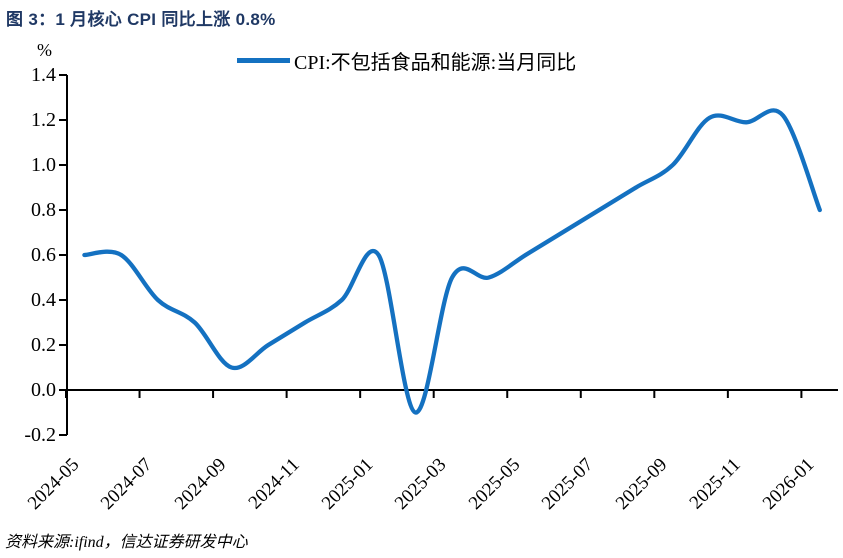 The height and width of the screenshot is (558, 843). I want to click on y-axis-tick-label: 1.0, so click(43, 165).